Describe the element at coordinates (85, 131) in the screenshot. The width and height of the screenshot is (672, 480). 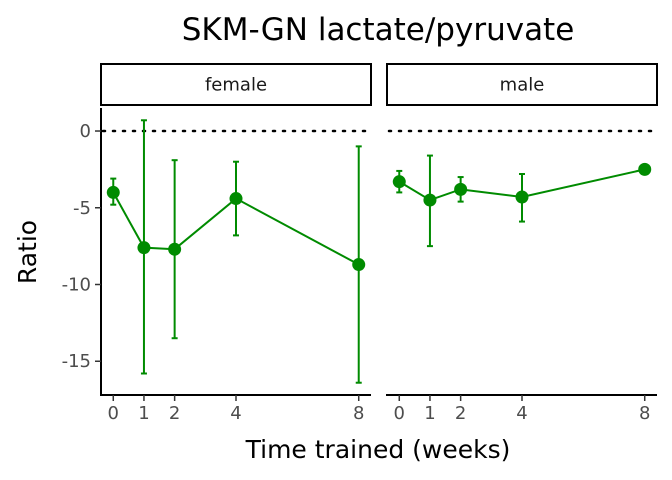
I see `y-tick-label: 0` at that location.